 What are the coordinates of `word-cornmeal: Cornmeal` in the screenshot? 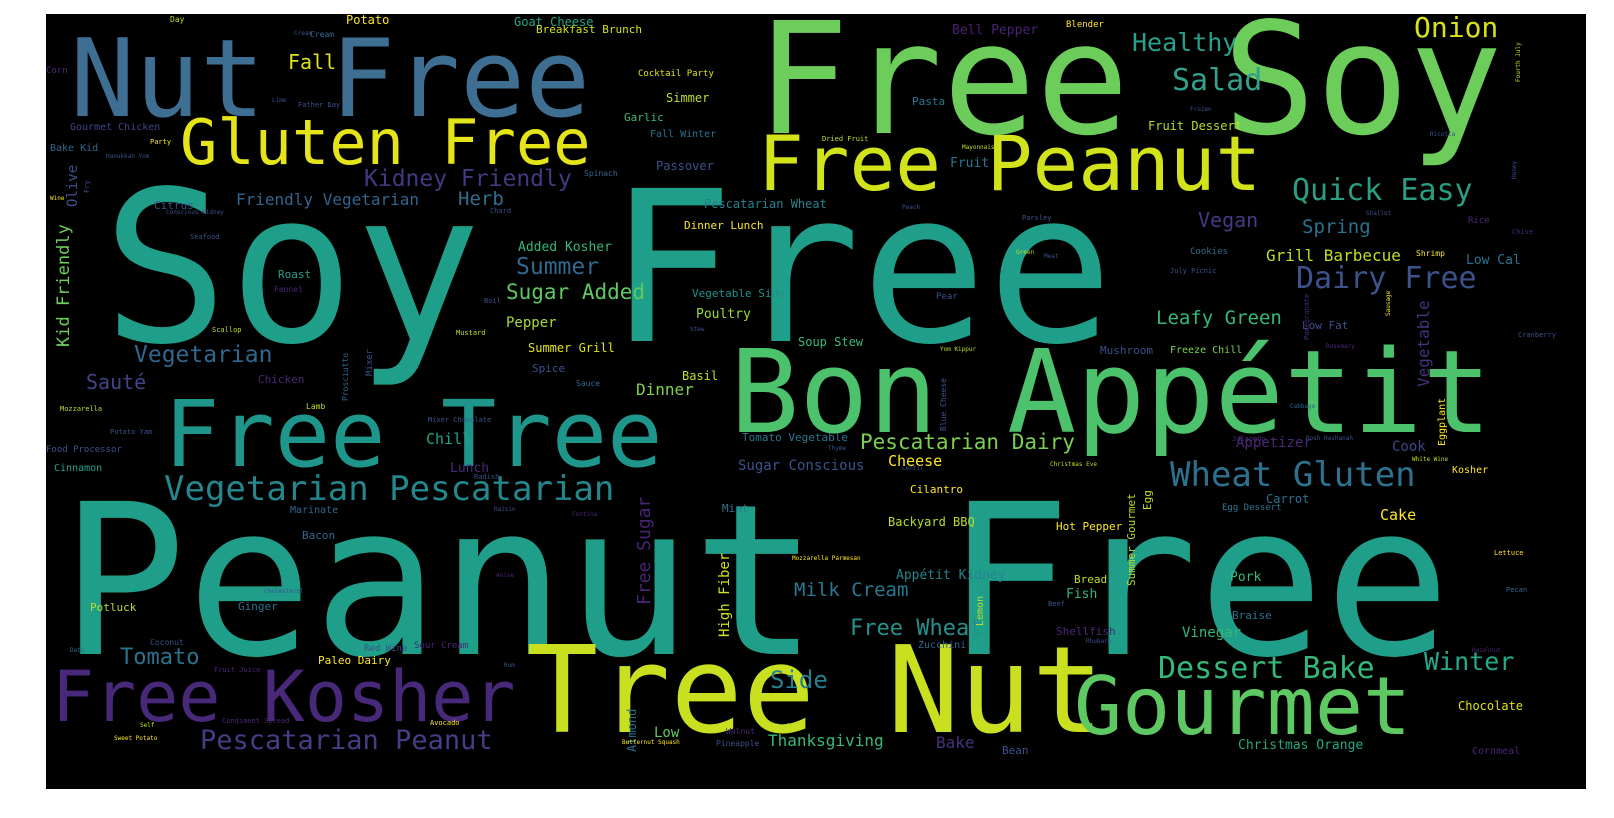 It's located at (1496, 751).